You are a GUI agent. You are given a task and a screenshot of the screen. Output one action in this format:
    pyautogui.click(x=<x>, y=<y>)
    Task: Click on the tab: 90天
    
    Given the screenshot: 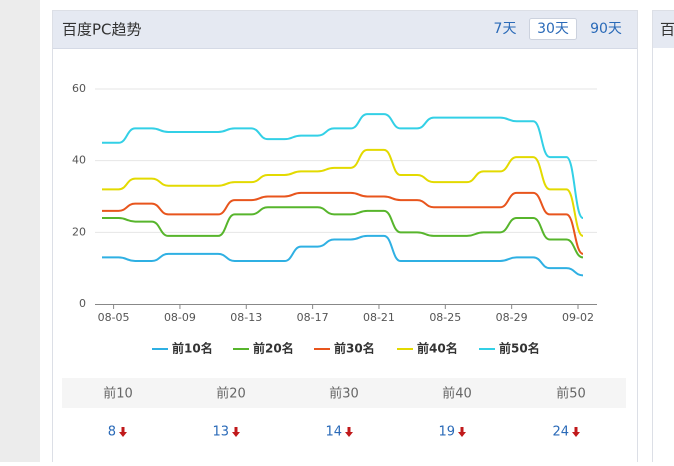 What is the action you would take?
    pyautogui.click(x=606, y=29)
    